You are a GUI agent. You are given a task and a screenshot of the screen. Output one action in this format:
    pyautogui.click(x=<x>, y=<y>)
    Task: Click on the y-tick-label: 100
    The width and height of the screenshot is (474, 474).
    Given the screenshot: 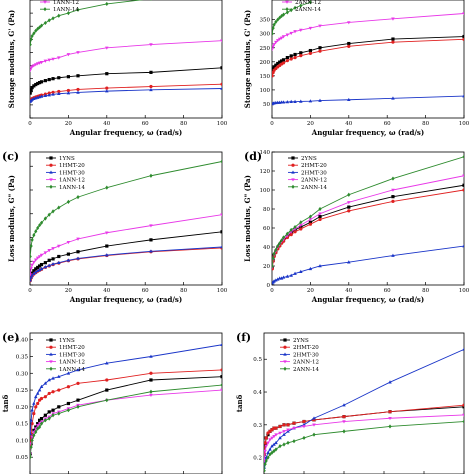 What is the action you would take?
    pyautogui.click(x=265, y=91)
    